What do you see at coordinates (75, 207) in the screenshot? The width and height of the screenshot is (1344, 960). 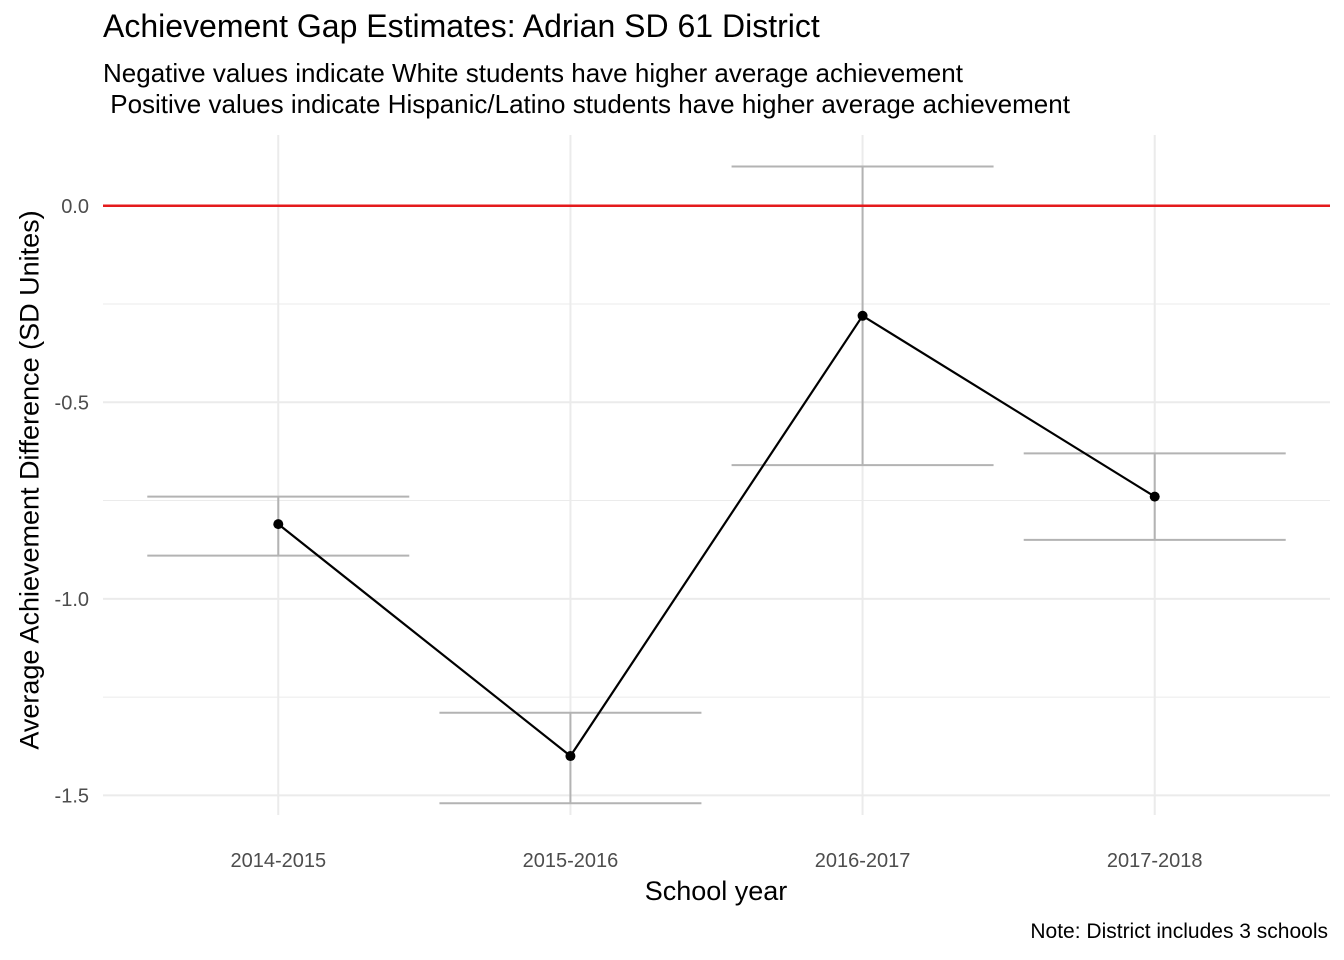 I see `y-tick-label: 0.0` at bounding box center [75, 207].